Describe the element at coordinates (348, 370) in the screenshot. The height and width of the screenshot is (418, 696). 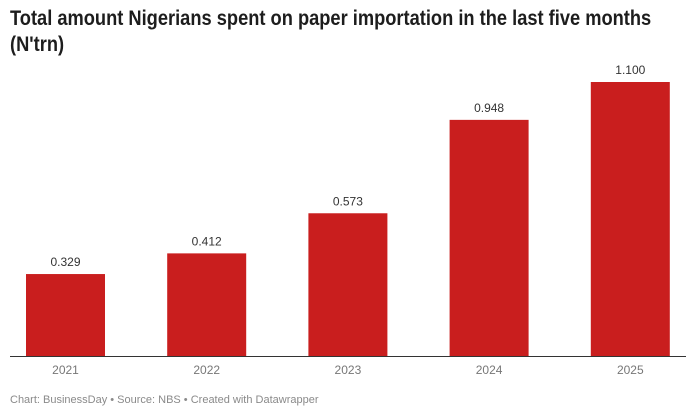
I see `x-tick-label: 2023` at that location.